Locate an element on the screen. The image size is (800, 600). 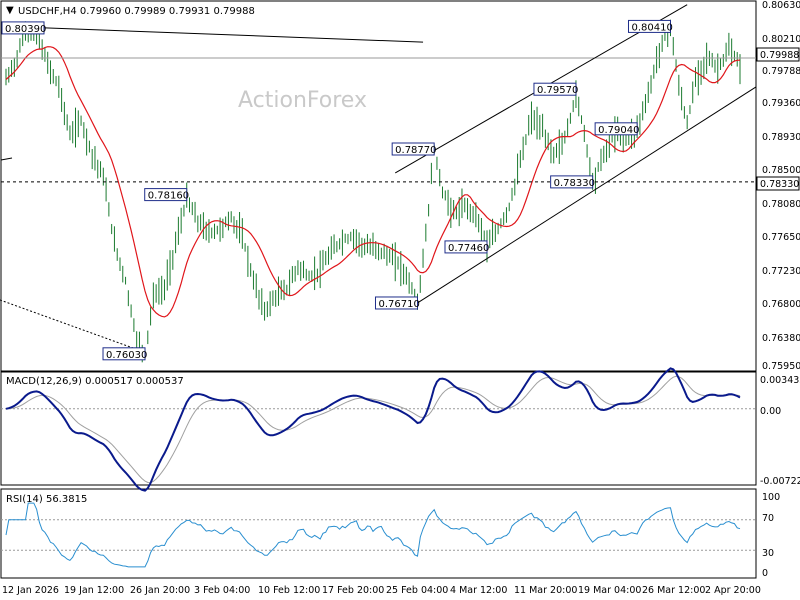
macd-title: MACD(12,26,9) 0.000517 0.000537 is located at coordinates (95, 381).